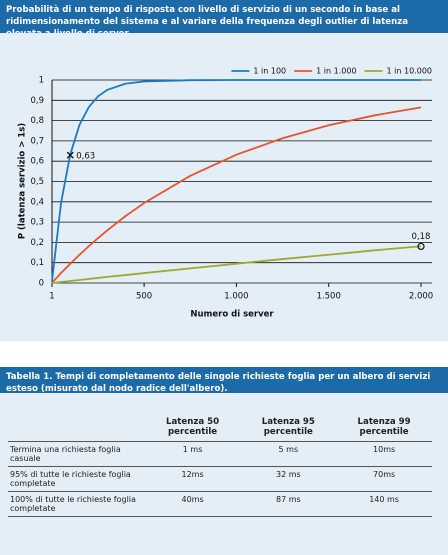  I want to click on y-tick-label: 1, so click(41, 81).